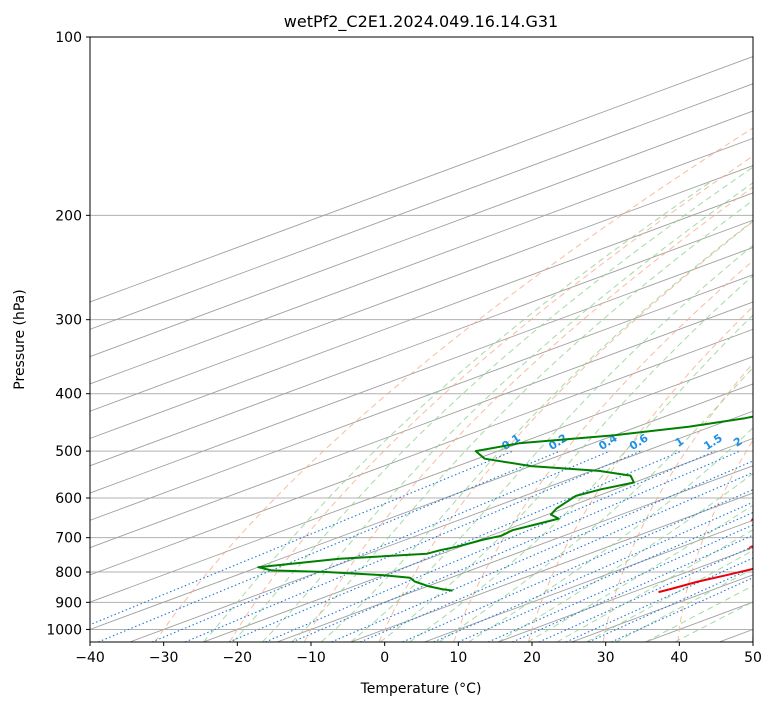 The height and width of the screenshot is (708, 775). I want to click on mixing-ratio-label: 0.6, so click(639, 442).